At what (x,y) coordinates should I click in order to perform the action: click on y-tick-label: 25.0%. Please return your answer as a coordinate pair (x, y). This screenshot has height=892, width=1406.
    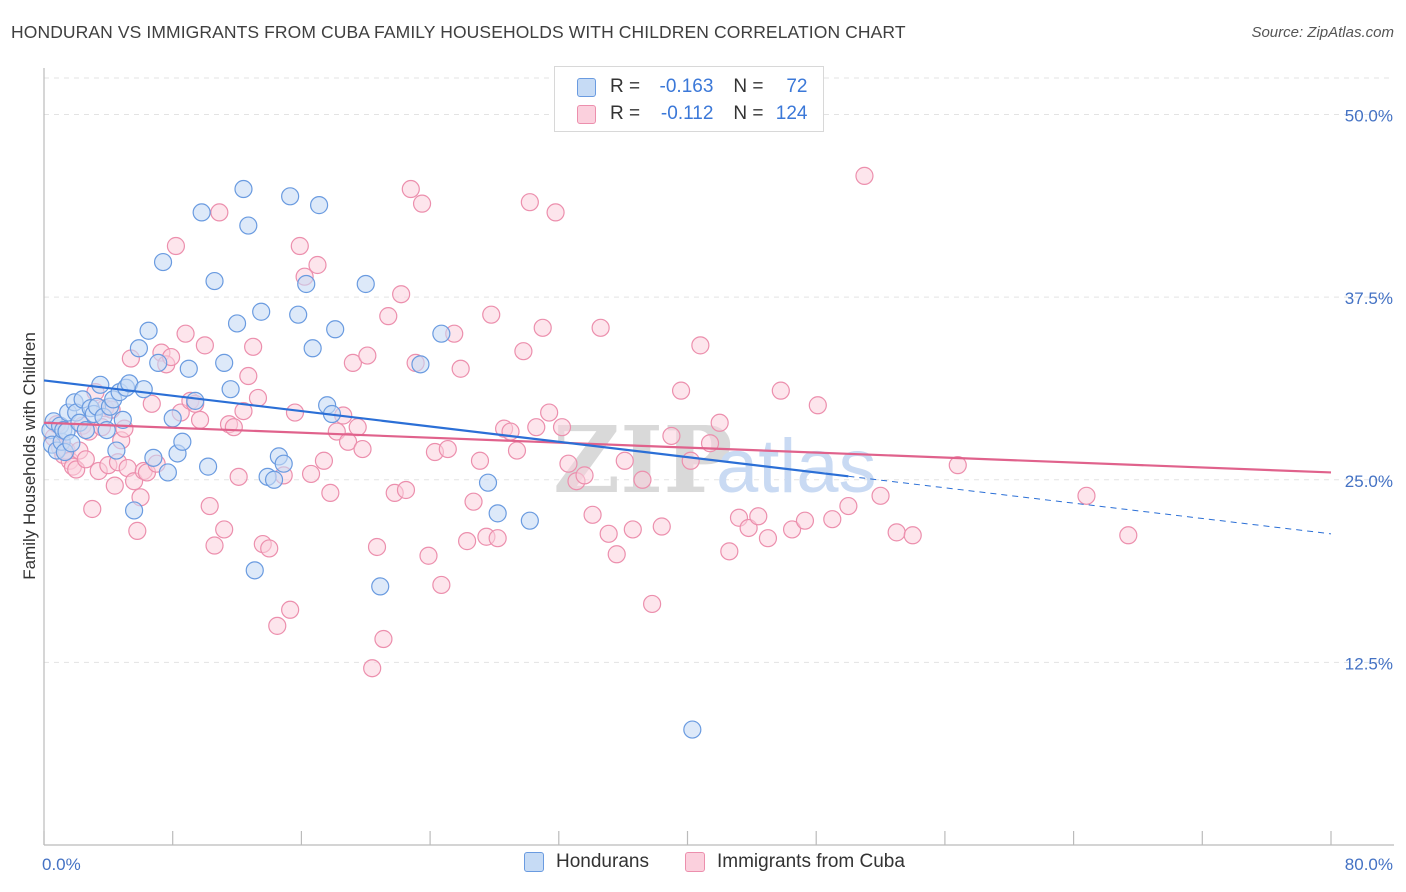
    Looking at the image, I should click on (1369, 481).